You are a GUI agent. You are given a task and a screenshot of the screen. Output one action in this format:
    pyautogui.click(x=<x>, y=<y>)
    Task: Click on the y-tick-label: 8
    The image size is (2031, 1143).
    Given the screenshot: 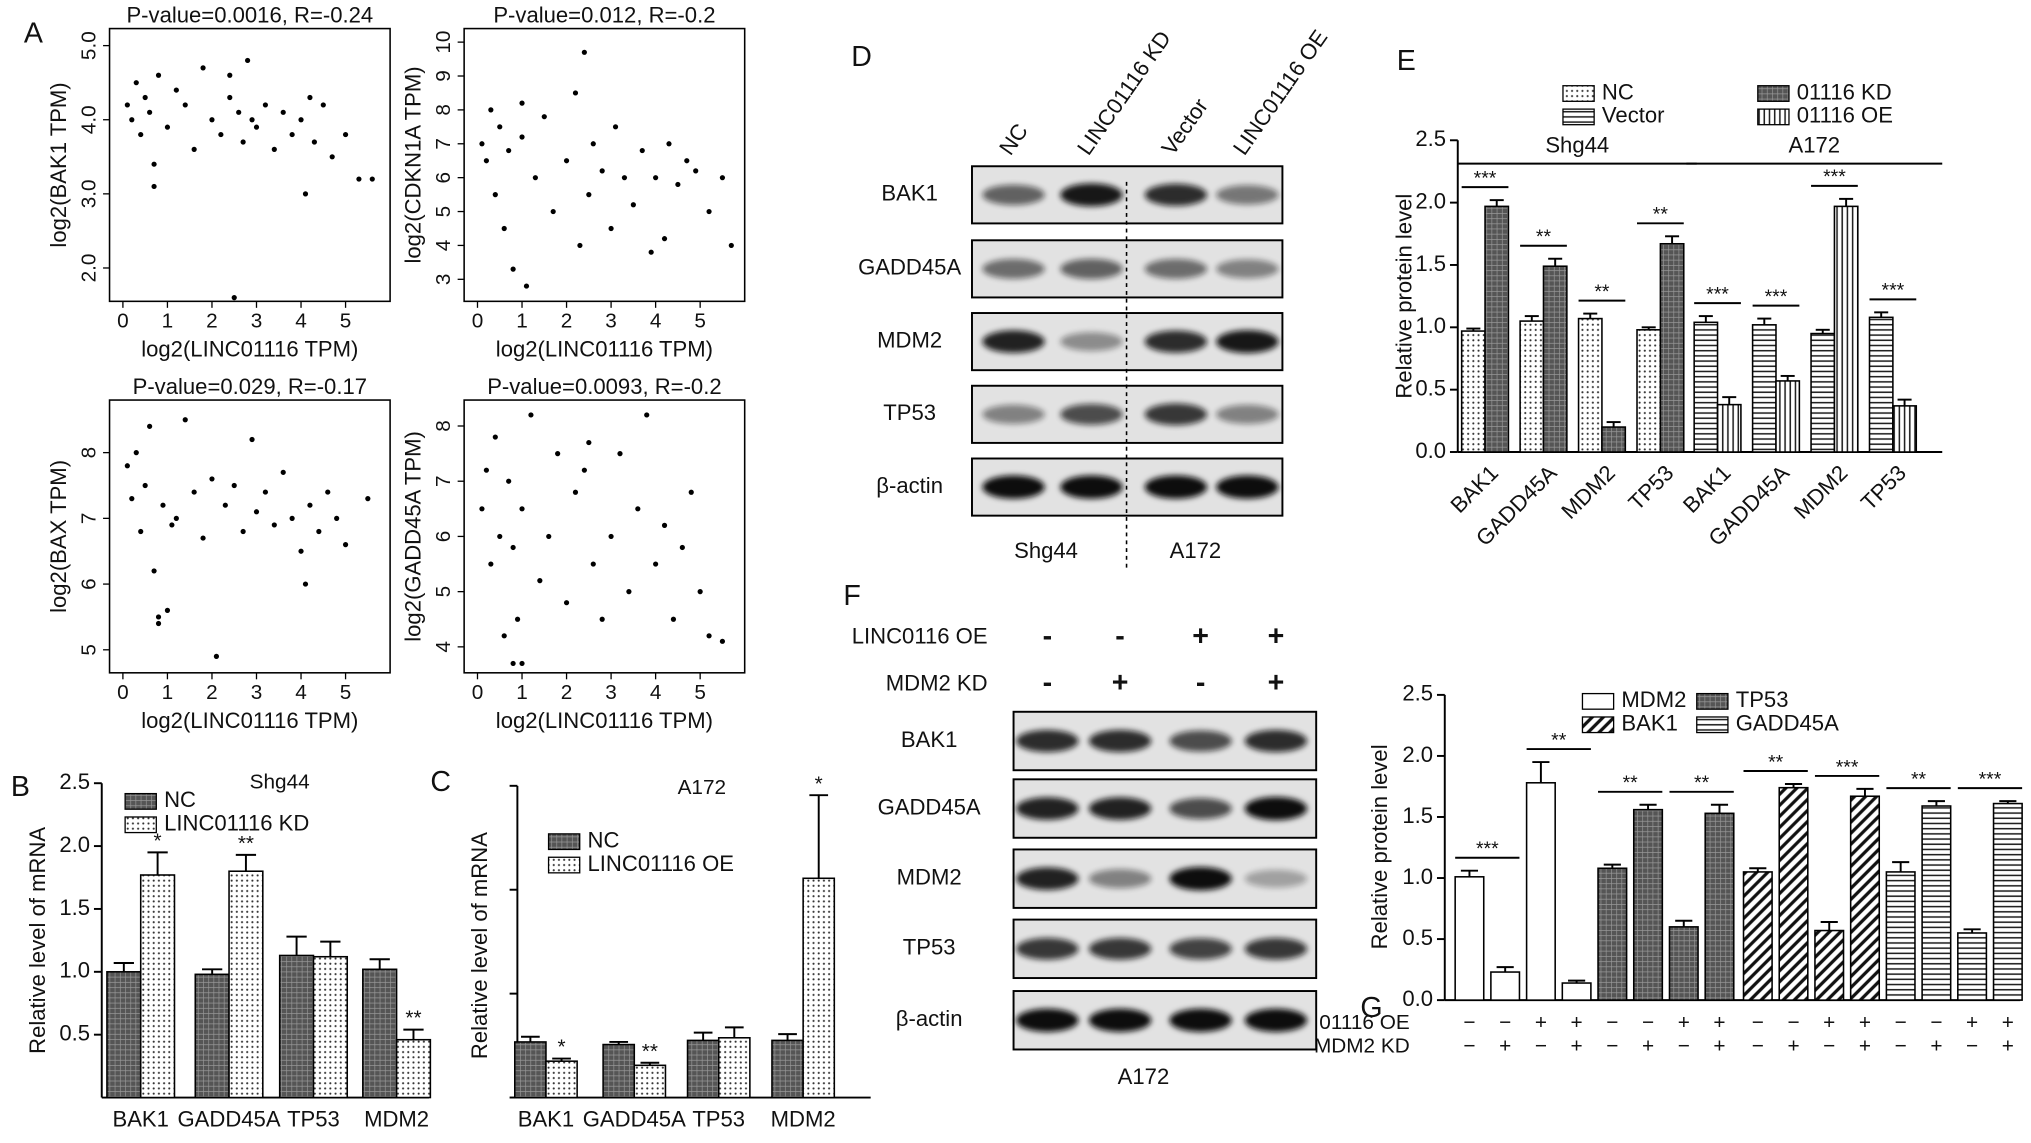 What is the action you would take?
    pyautogui.click(x=443, y=426)
    